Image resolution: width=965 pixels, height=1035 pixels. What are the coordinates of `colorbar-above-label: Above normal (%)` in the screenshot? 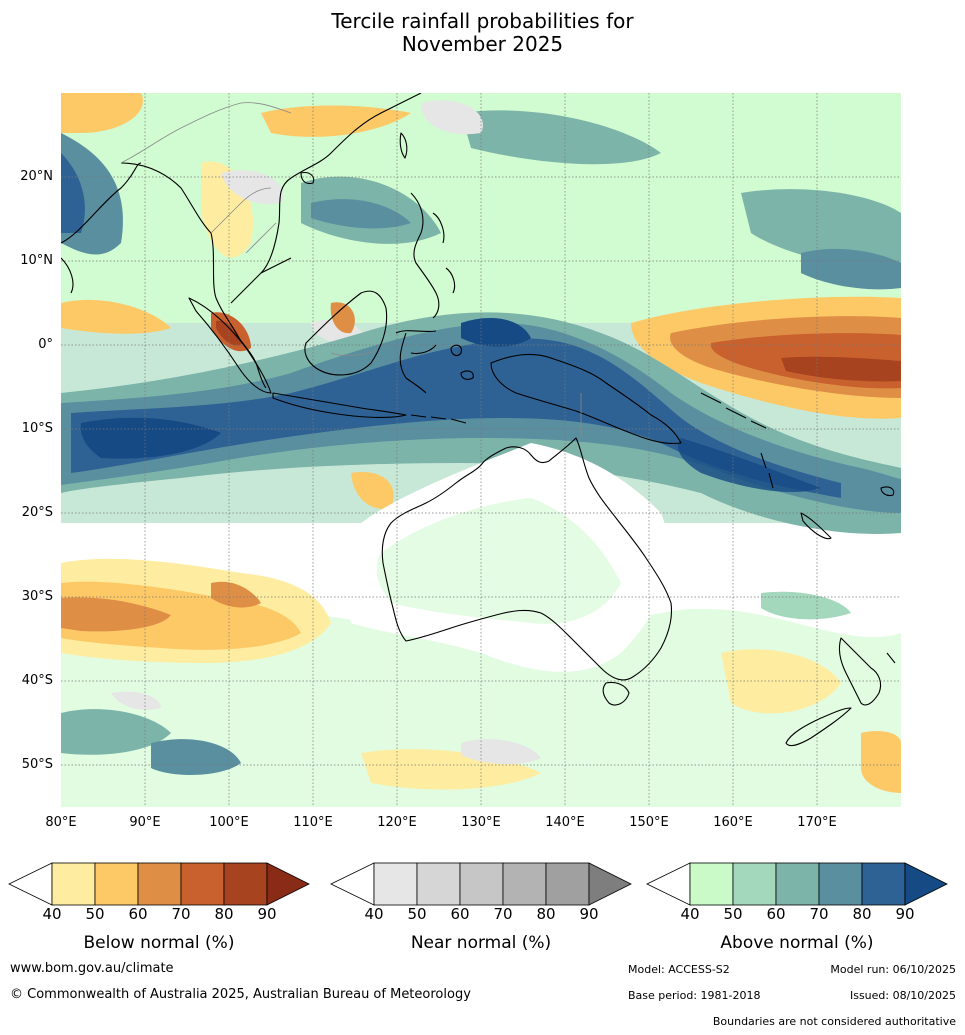 It's located at (797, 943).